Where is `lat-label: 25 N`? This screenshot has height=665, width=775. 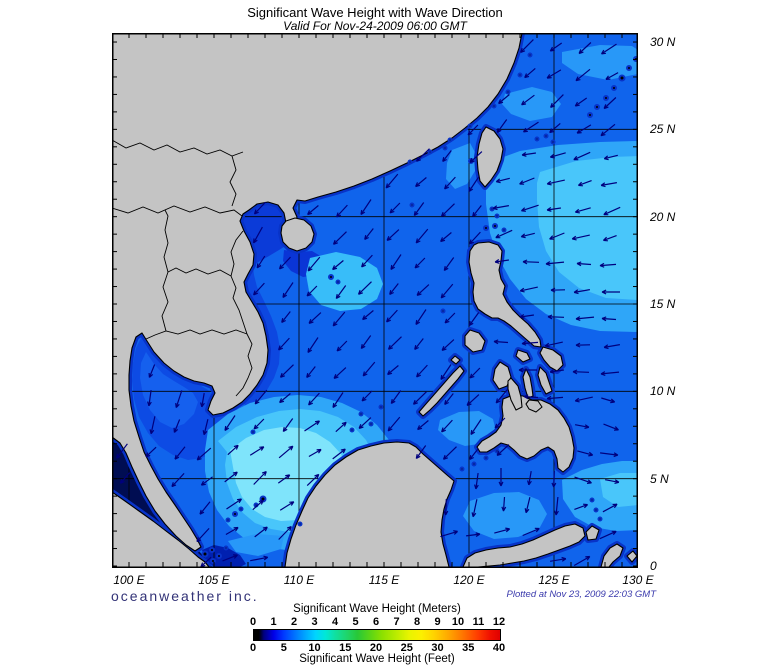 lat-label: 25 N is located at coordinates (663, 129).